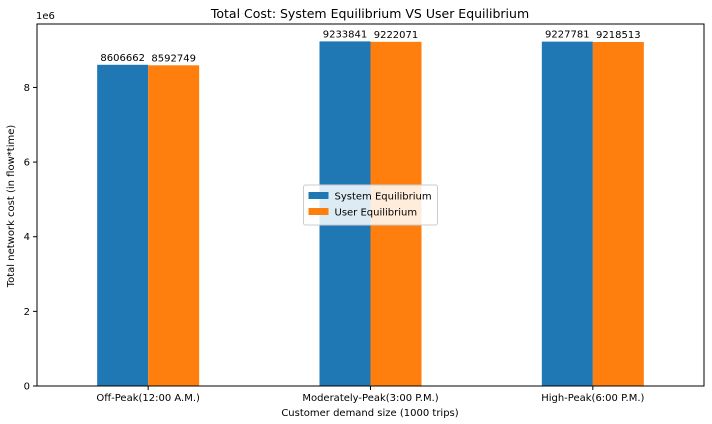 The height and width of the screenshot is (424, 712). I want to click on bar-value-label: 8606662, so click(122, 58).